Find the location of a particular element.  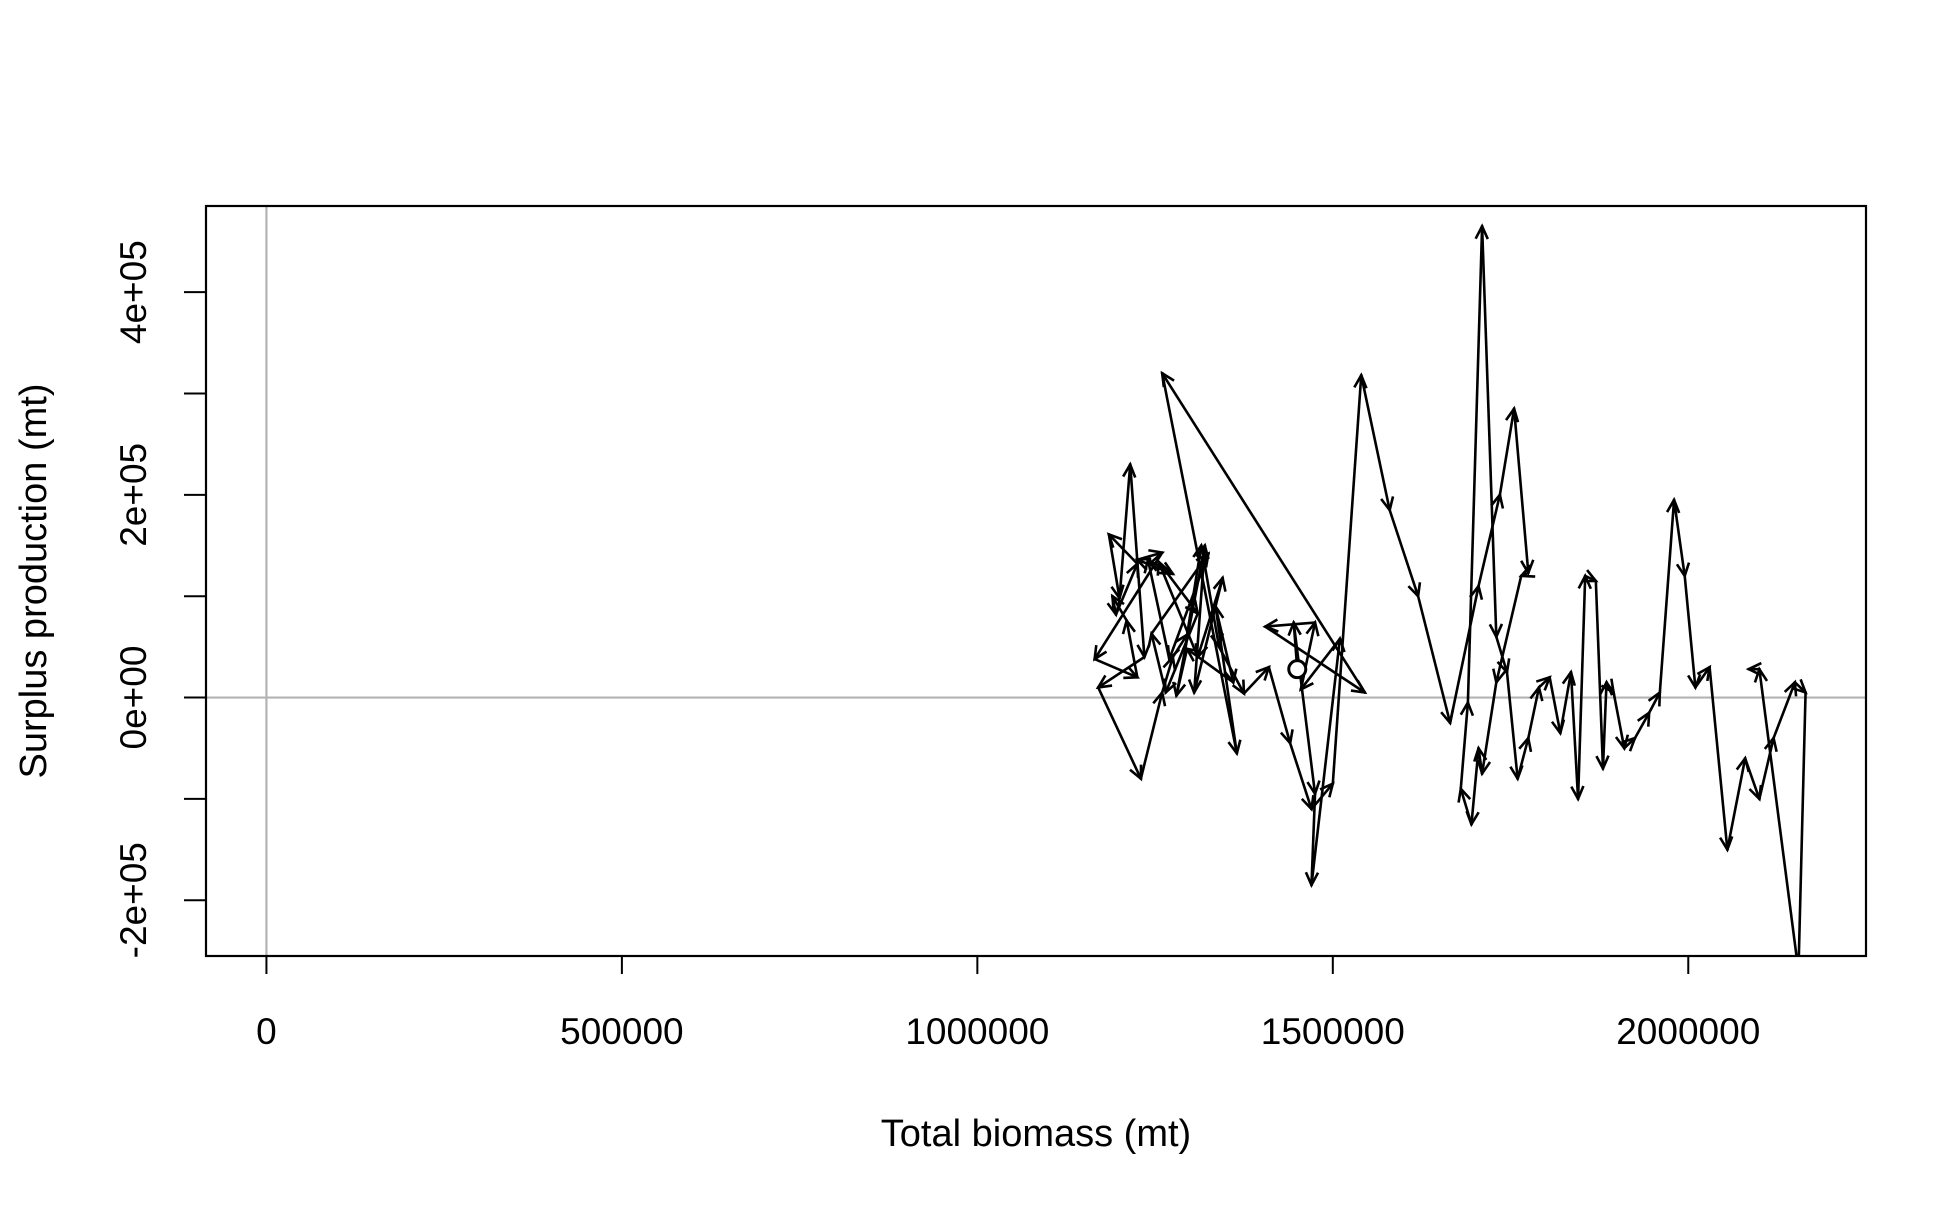

start-point-marker is located at coordinates (1297, 669).